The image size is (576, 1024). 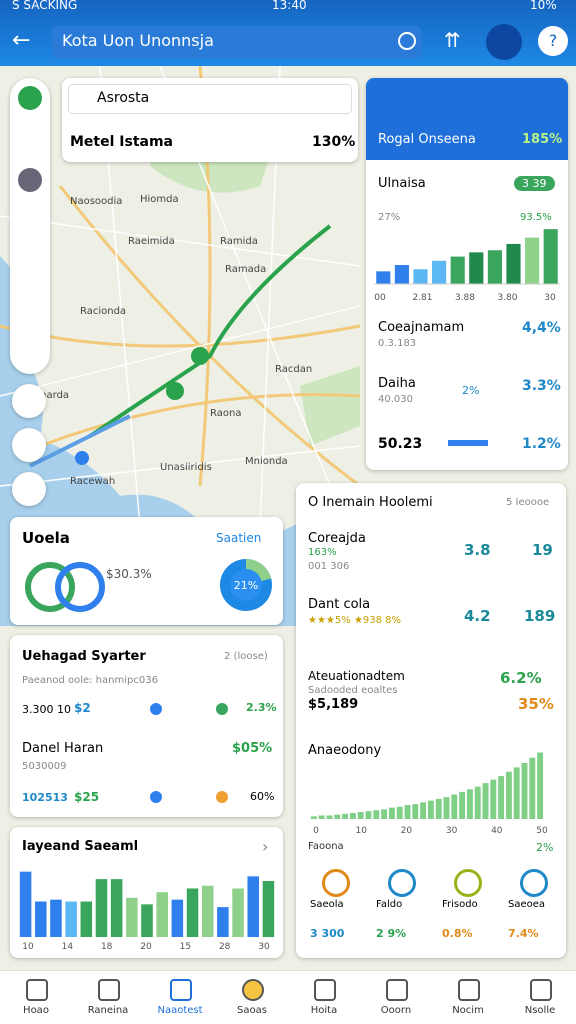 What do you see at coordinates (356, 676) in the screenshot?
I see `row-name: Ateuationadtem` at bounding box center [356, 676].